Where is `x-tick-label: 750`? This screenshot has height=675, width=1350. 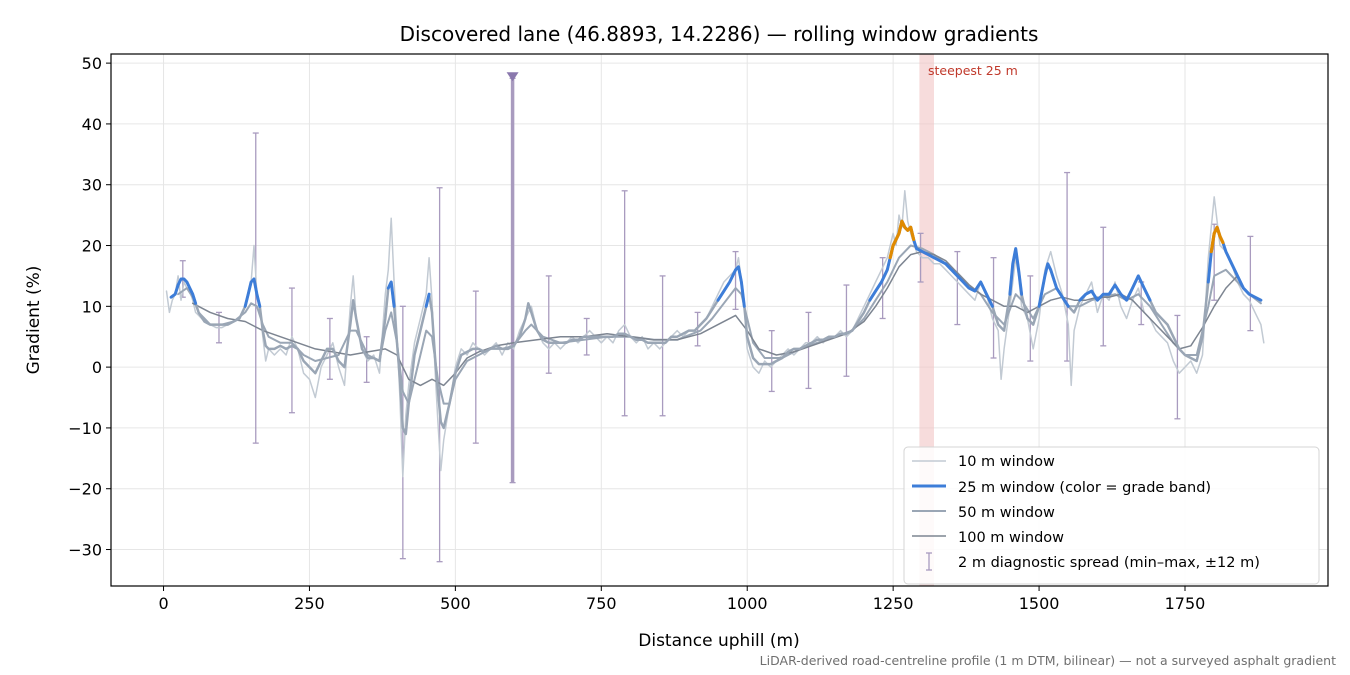
x-tick-label: 750 is located at coordinates (601, 603).